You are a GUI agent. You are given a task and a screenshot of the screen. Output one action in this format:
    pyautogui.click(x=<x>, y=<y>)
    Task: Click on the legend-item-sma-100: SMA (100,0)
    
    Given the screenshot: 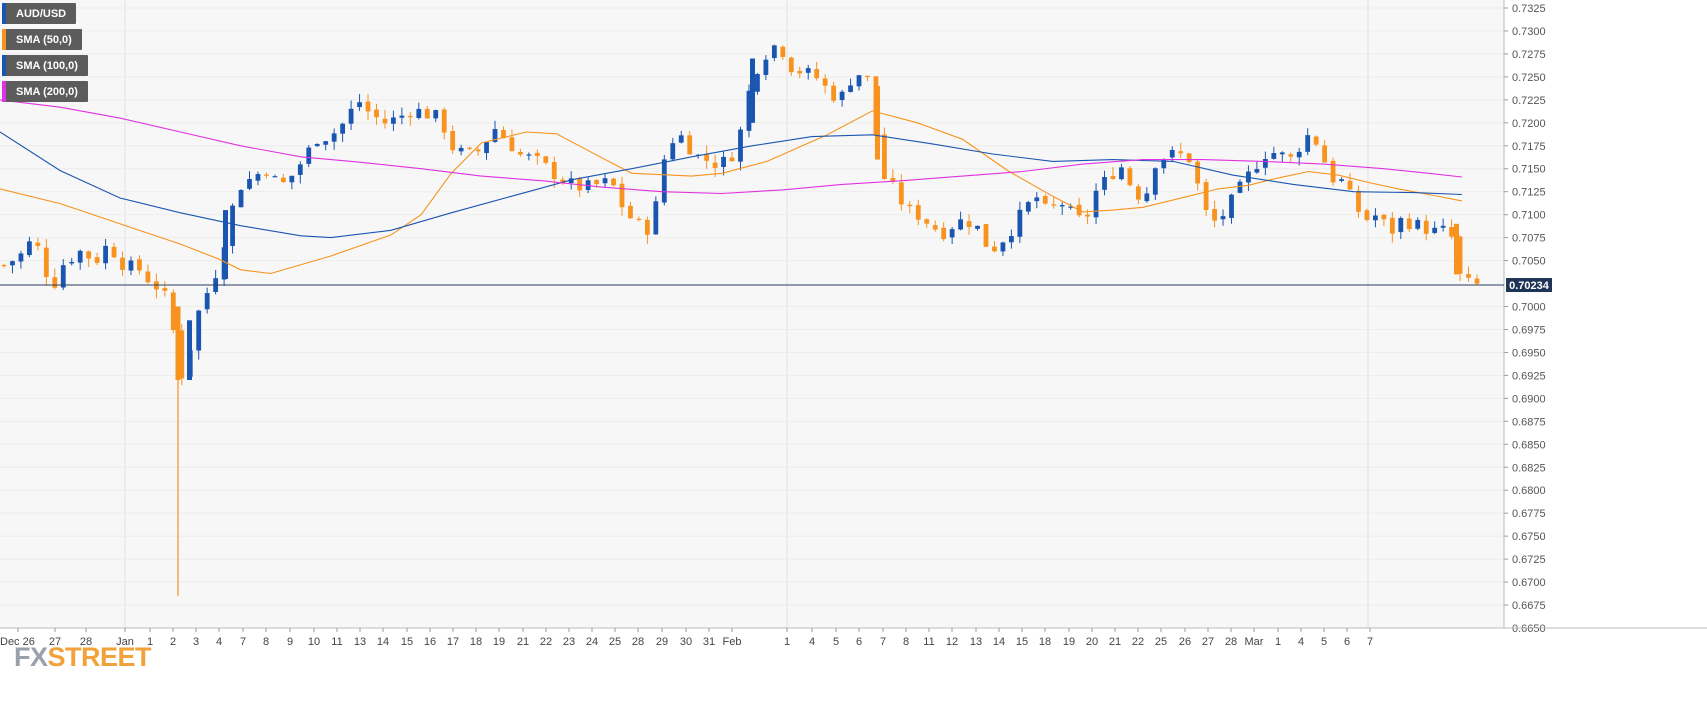 What is the action you would take?
    pyautogui.click(x=45, y=65)
    